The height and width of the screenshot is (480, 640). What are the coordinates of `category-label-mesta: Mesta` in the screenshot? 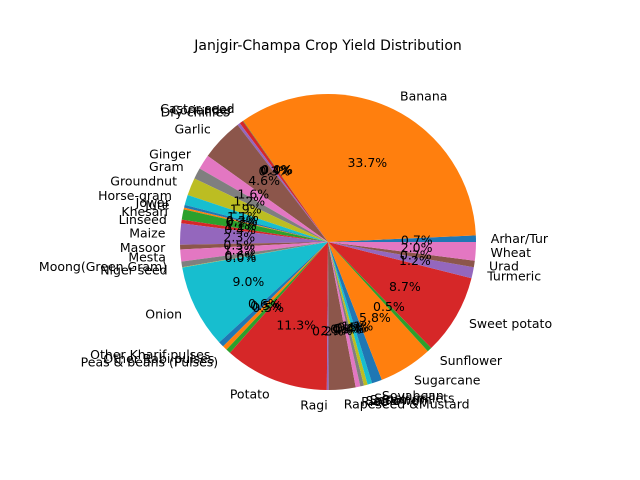 It's located at (147, 256).